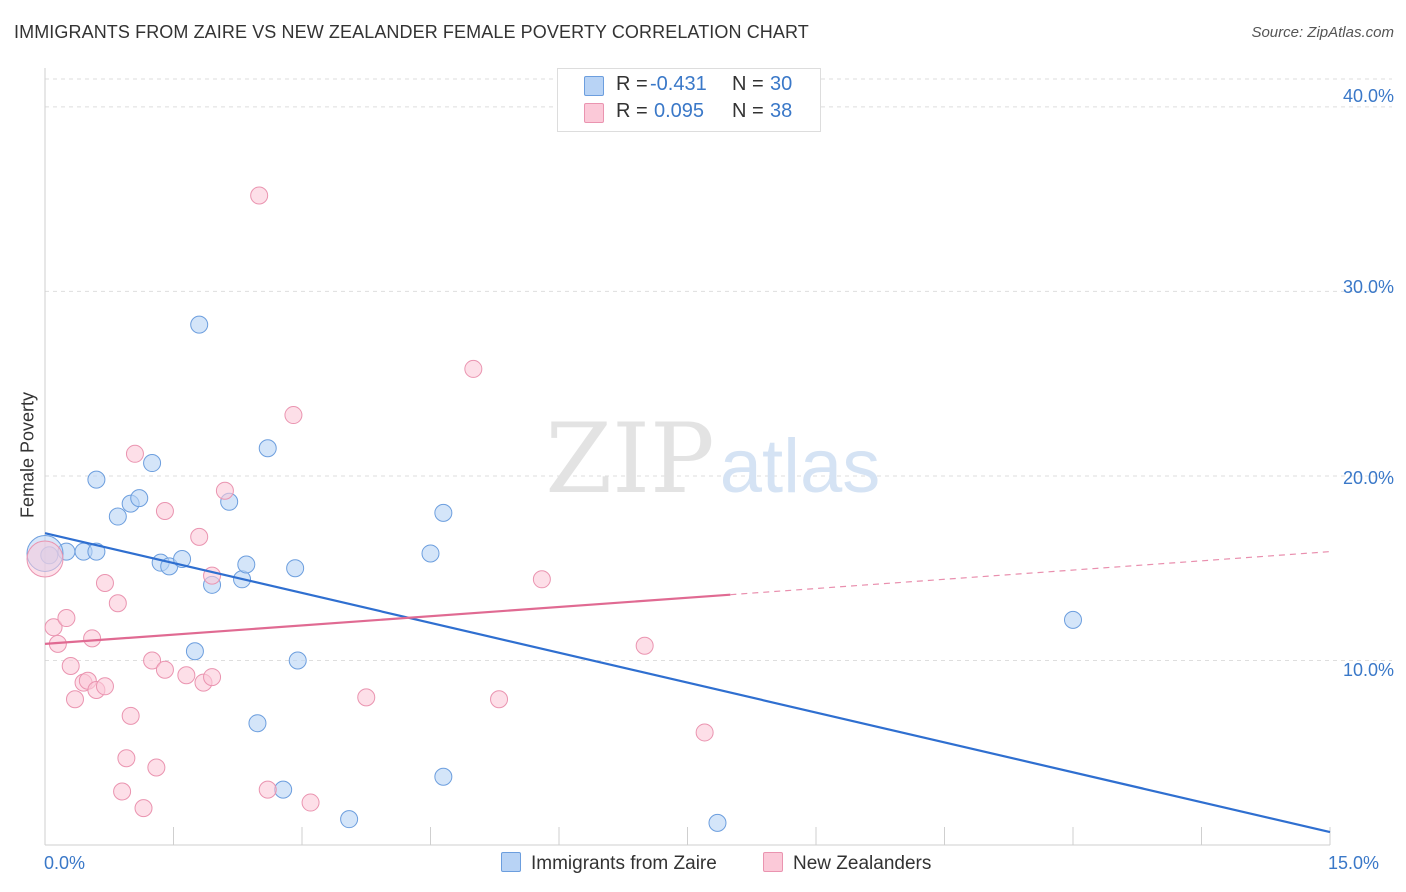 The image size is (1406, 892). Describe the element at coordinates (800, 466) in the screenshot. I see `watermark-atlas: atlas` at that location.